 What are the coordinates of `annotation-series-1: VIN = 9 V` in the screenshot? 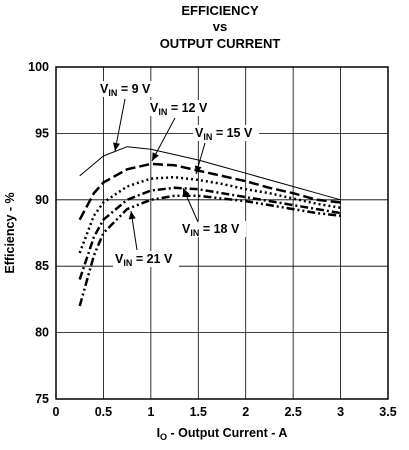 It's located at (131, 116).